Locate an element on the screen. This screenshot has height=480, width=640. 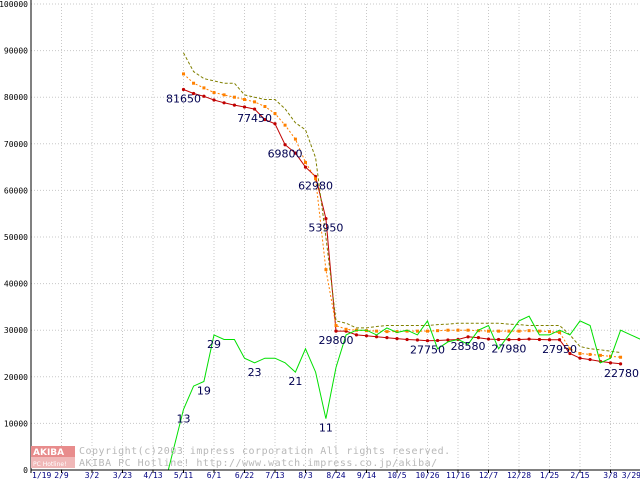
x-tick-label: 8/24 is located at coordinates (335, 475).